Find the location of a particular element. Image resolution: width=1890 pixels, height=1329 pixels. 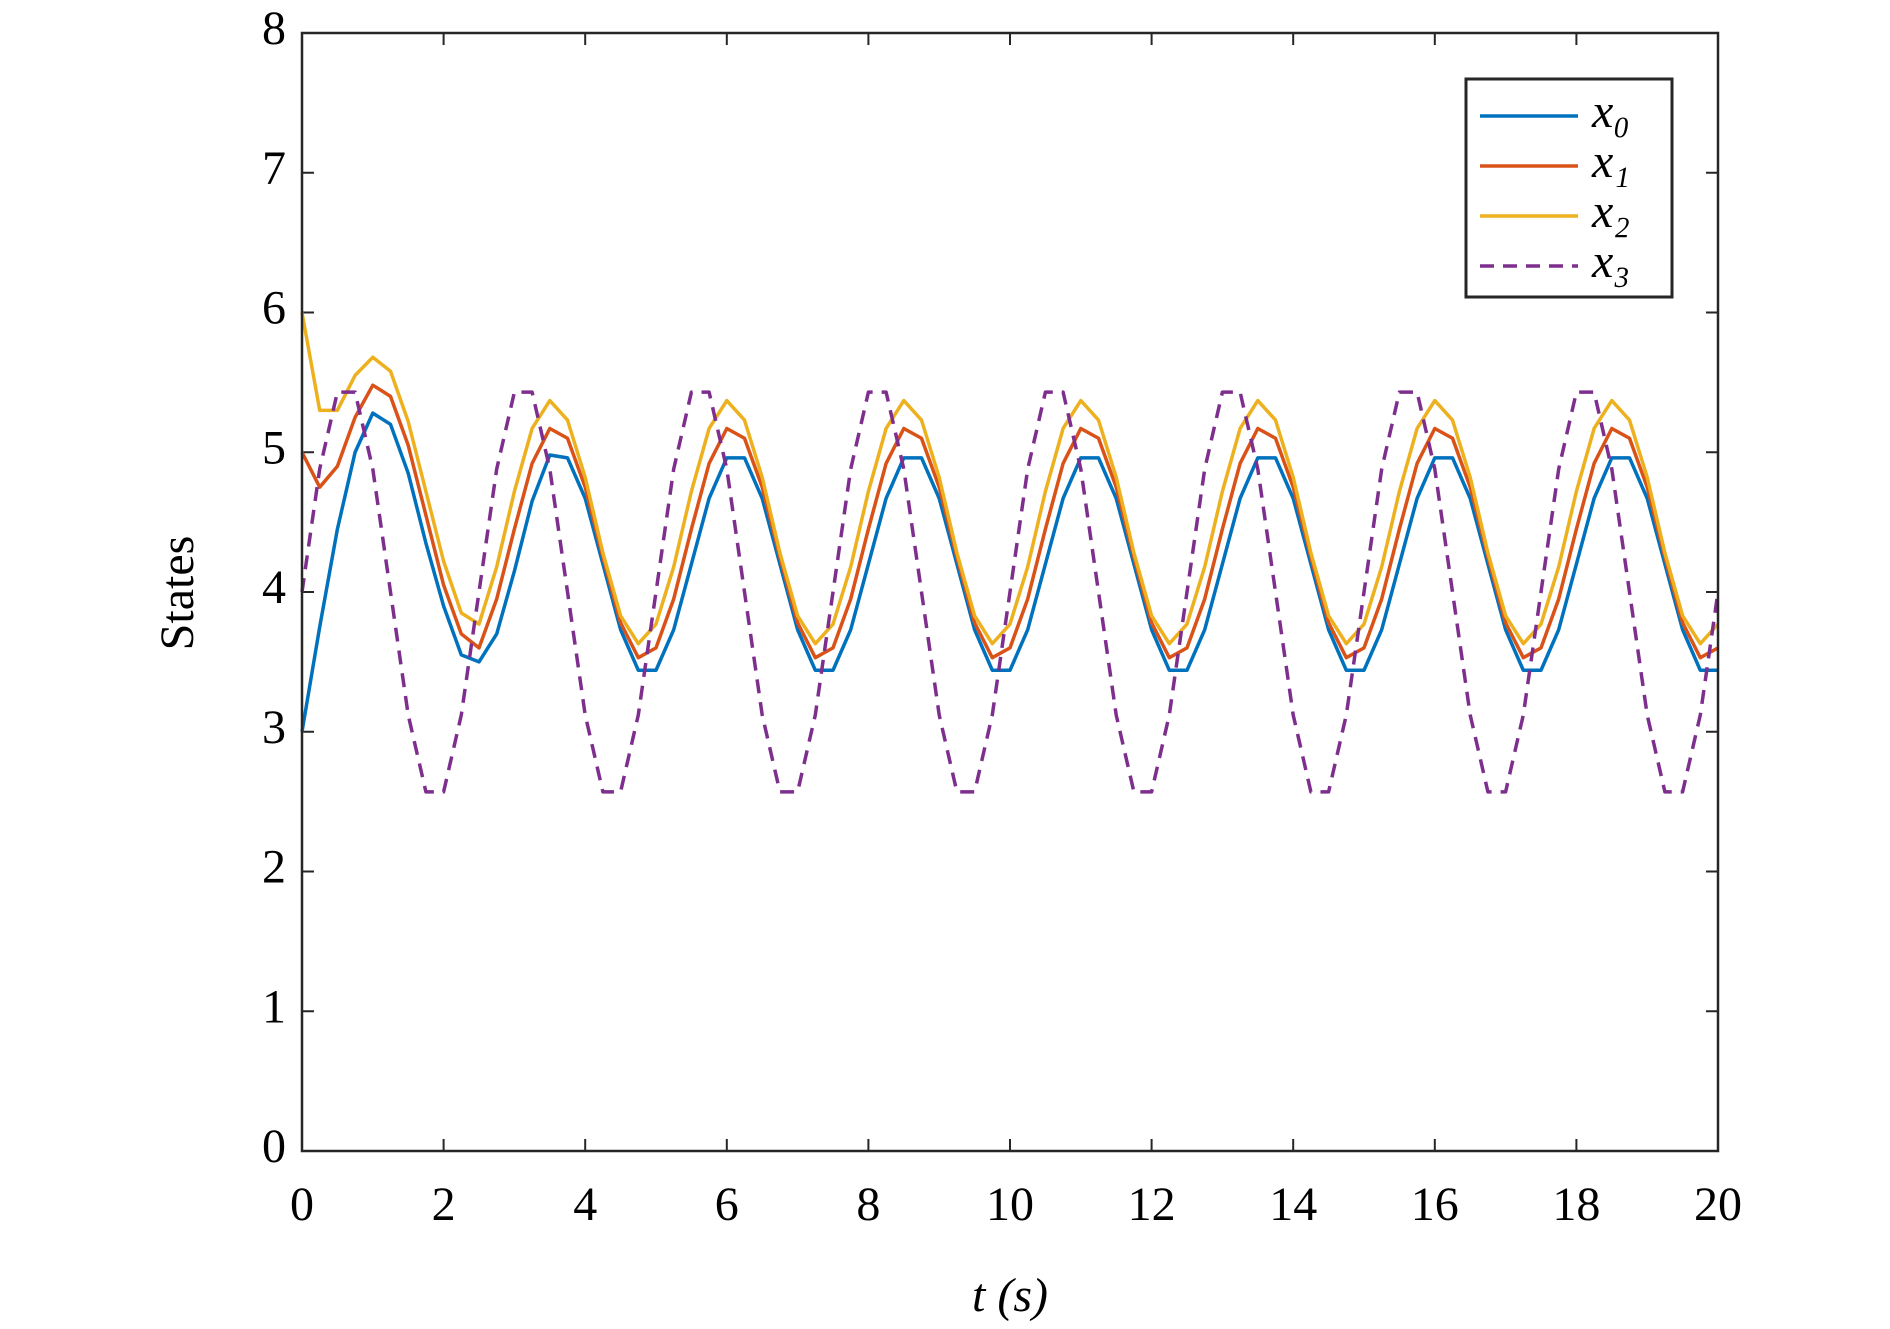

y-tick-label: 8 is located at coordinates (274, 28).